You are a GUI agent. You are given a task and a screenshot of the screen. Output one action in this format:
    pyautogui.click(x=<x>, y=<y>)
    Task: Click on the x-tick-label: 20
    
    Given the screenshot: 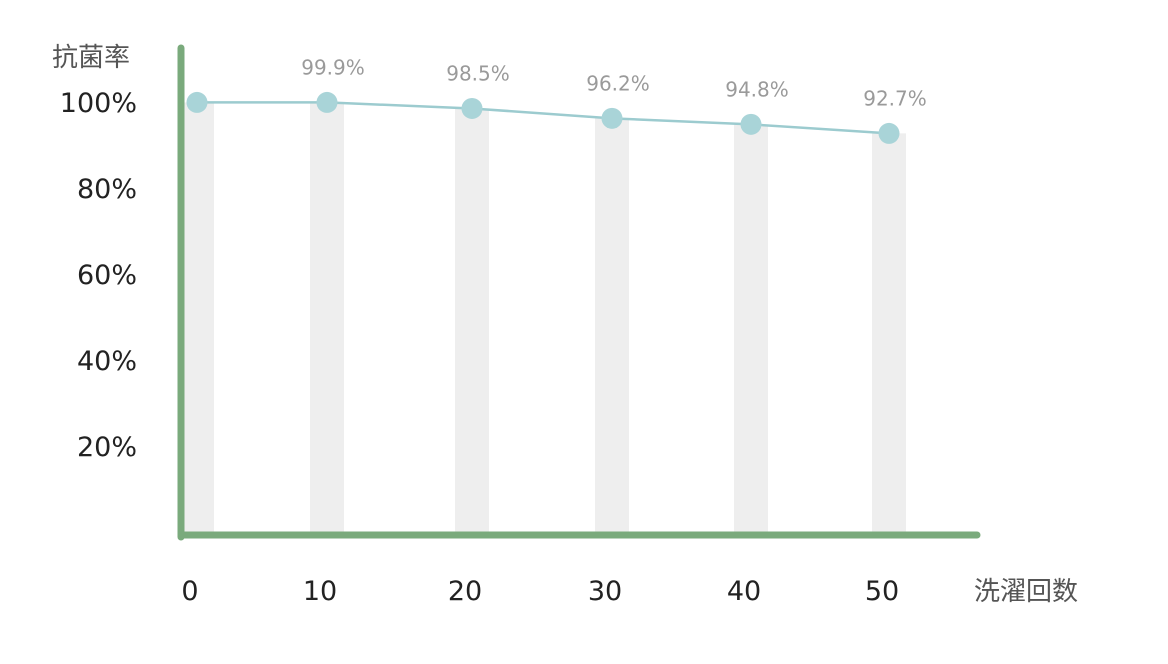 What is the action you would take?
    pyautogui.click(x=465, y=591)
    